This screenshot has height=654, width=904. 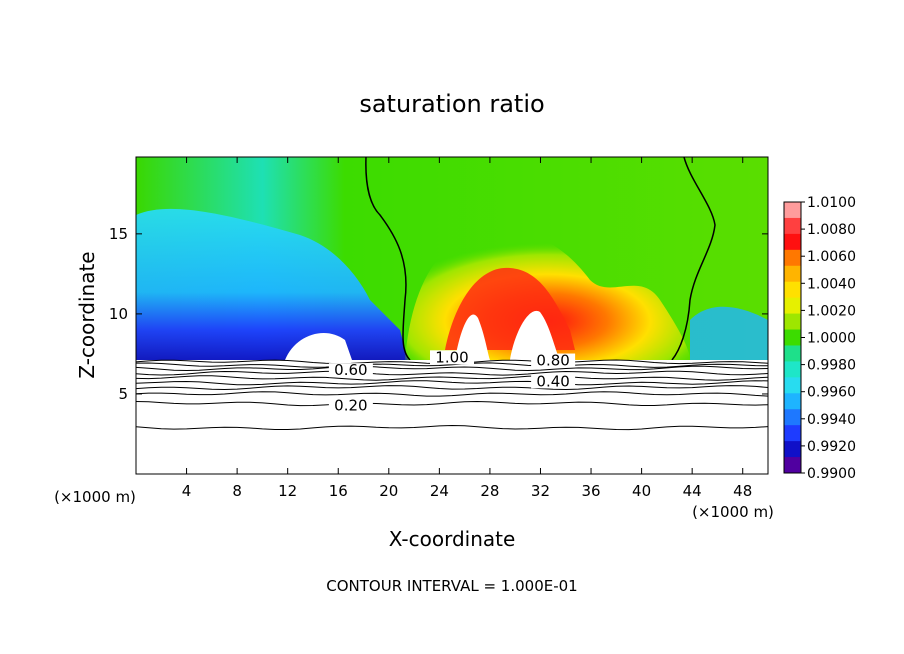 I want to click on contour-interval-note: CONTOUR INTERVAL = 1.000E-01, so click(x=451, y=586).